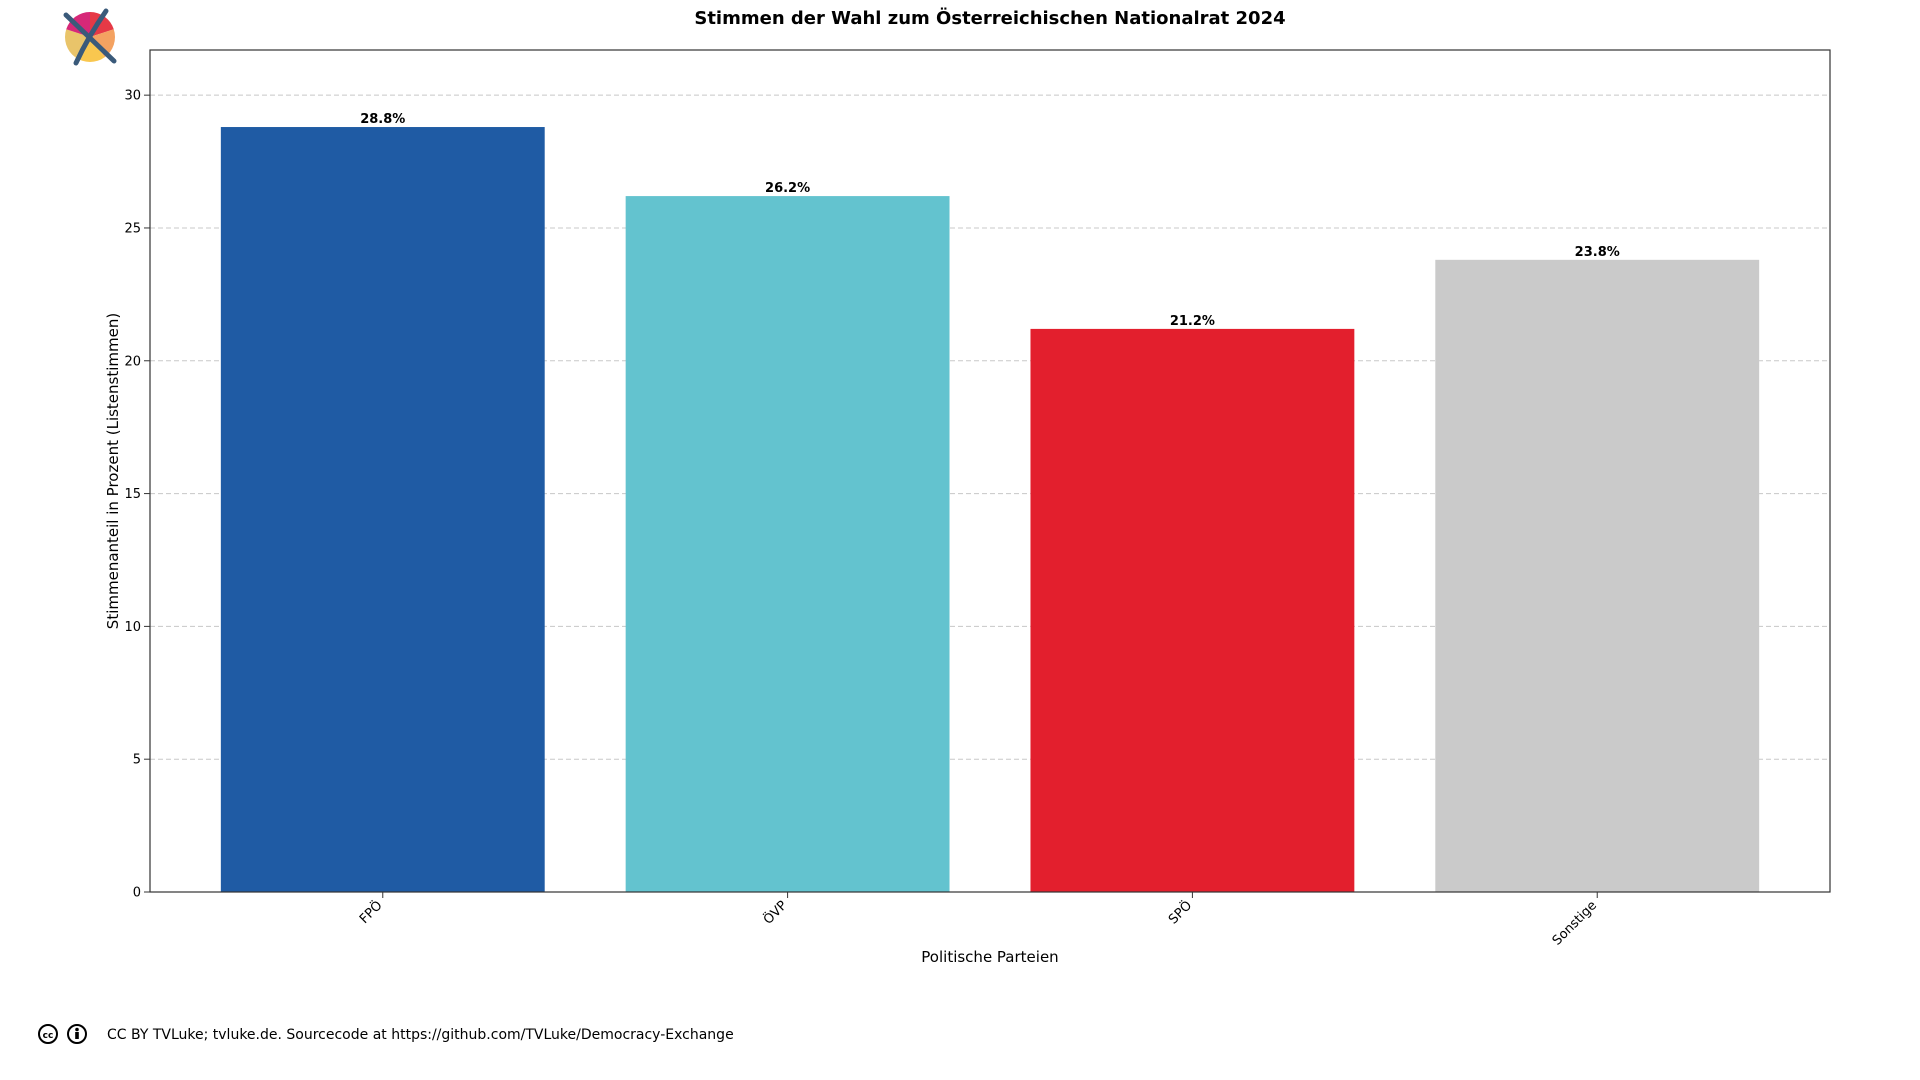 The width and height of the screenshot is (1920, 1080). I want to click on y-tick-label: 15, so click(132, 494).